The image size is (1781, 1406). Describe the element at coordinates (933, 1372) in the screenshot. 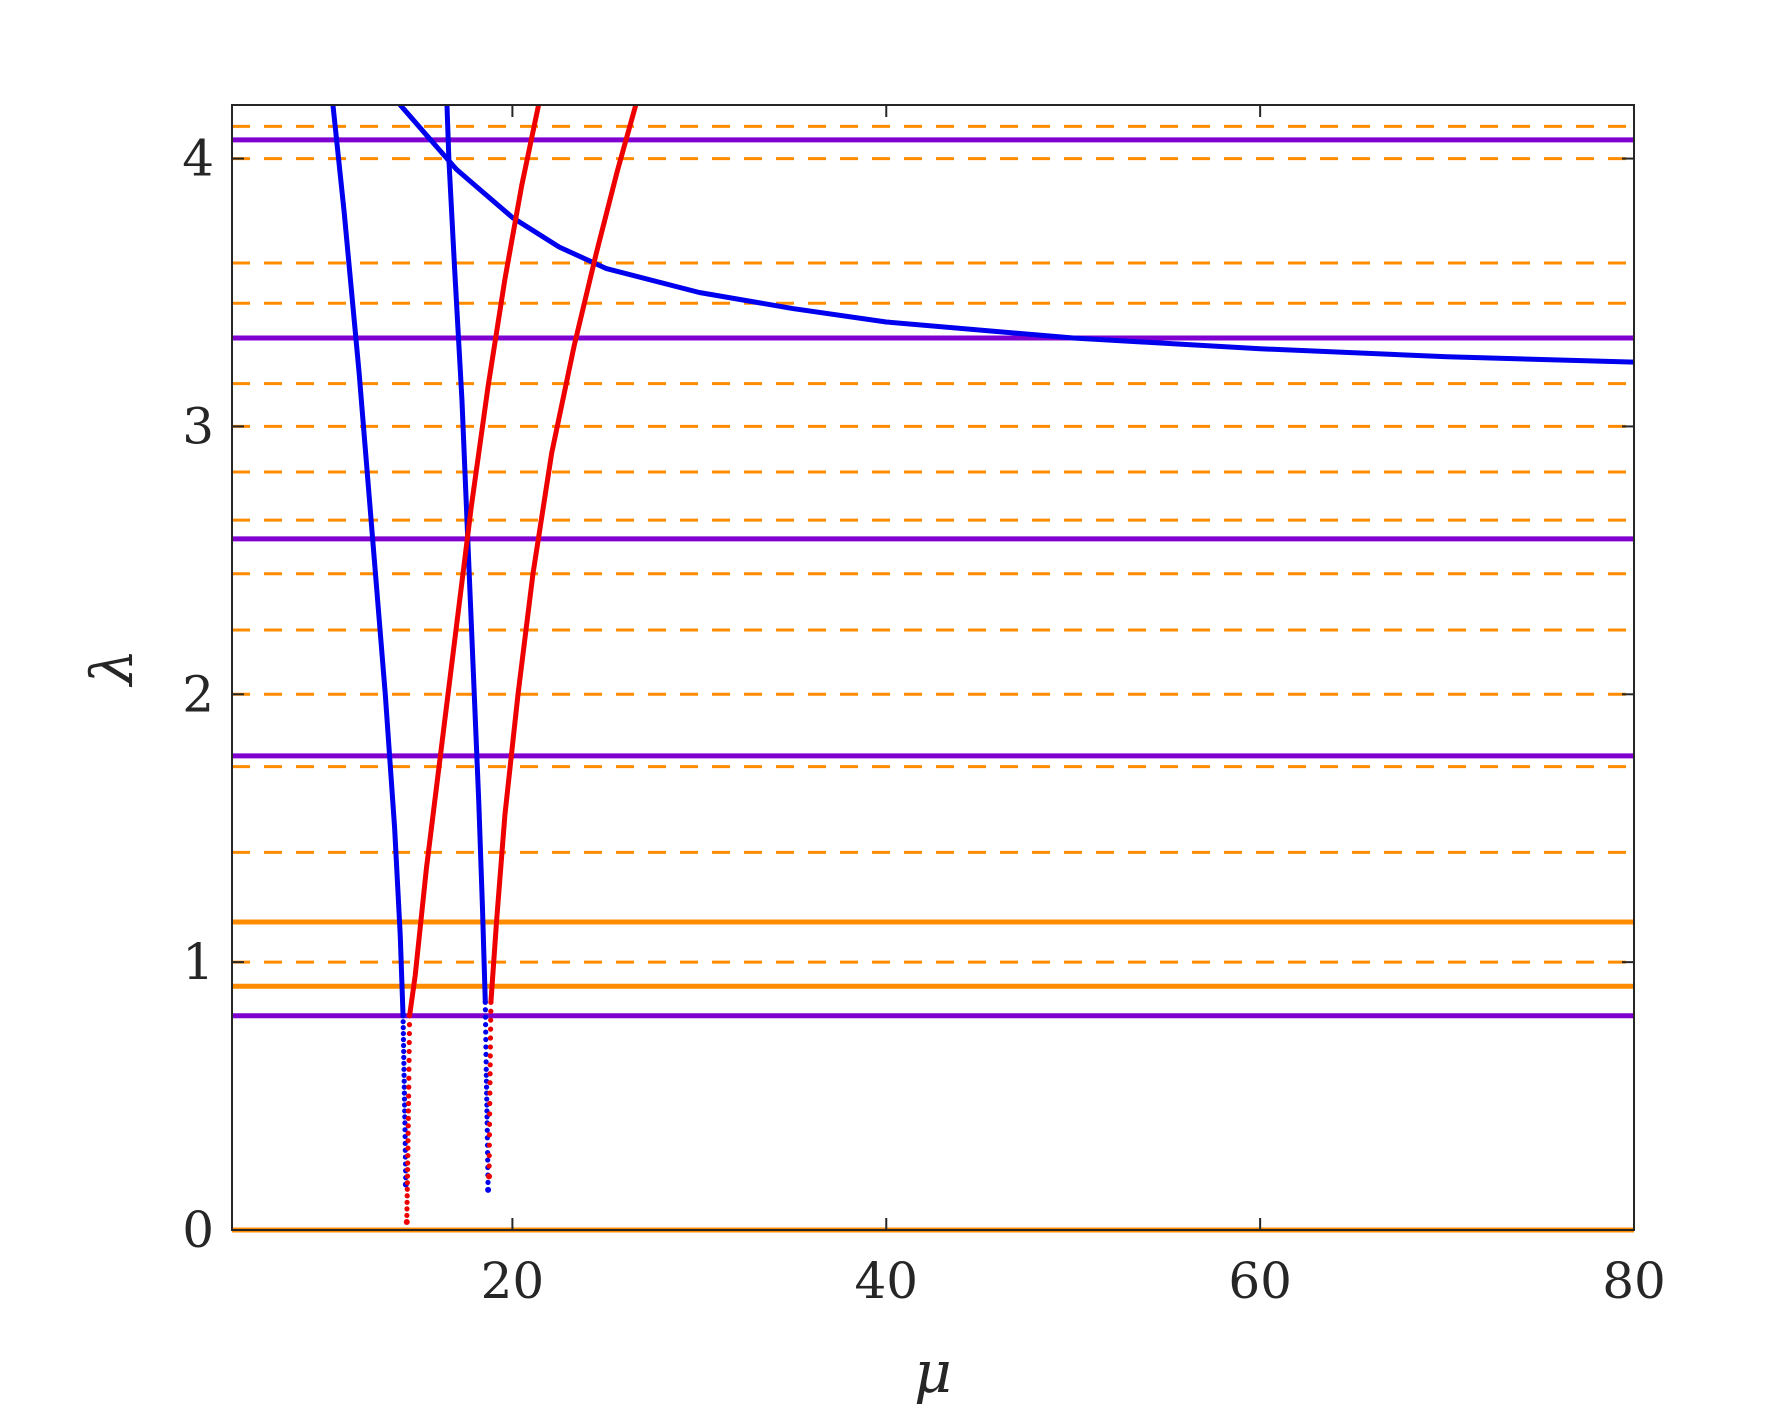

I see `x-axis-label: μ` at that location.